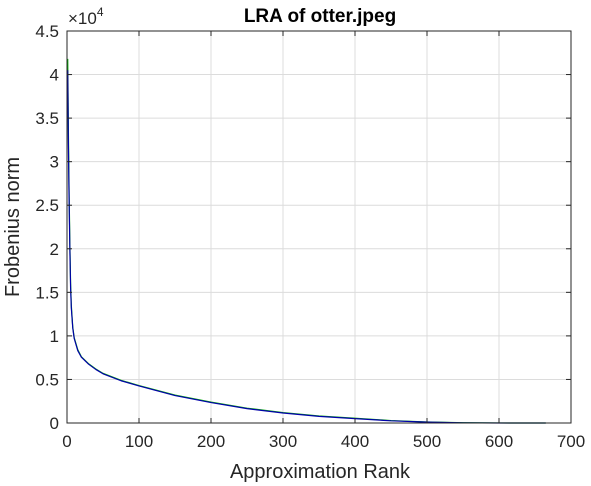  I want to click on x-tick-label: 200, so click(211, 441).